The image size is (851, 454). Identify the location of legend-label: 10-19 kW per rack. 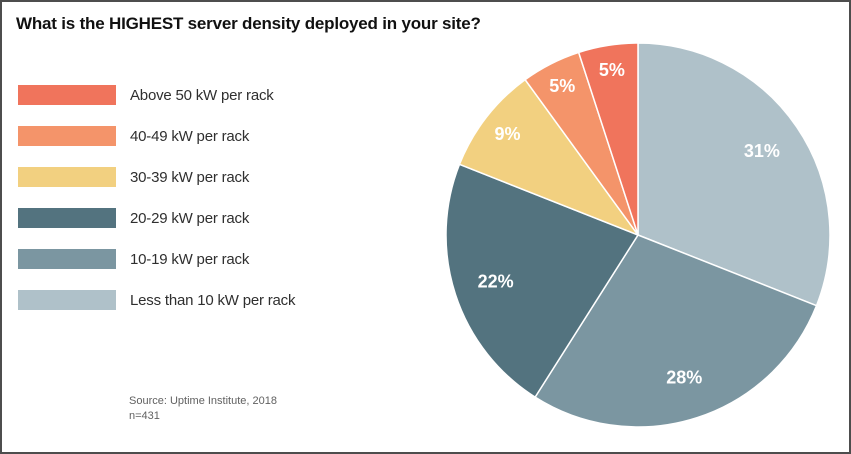
(190, 259).